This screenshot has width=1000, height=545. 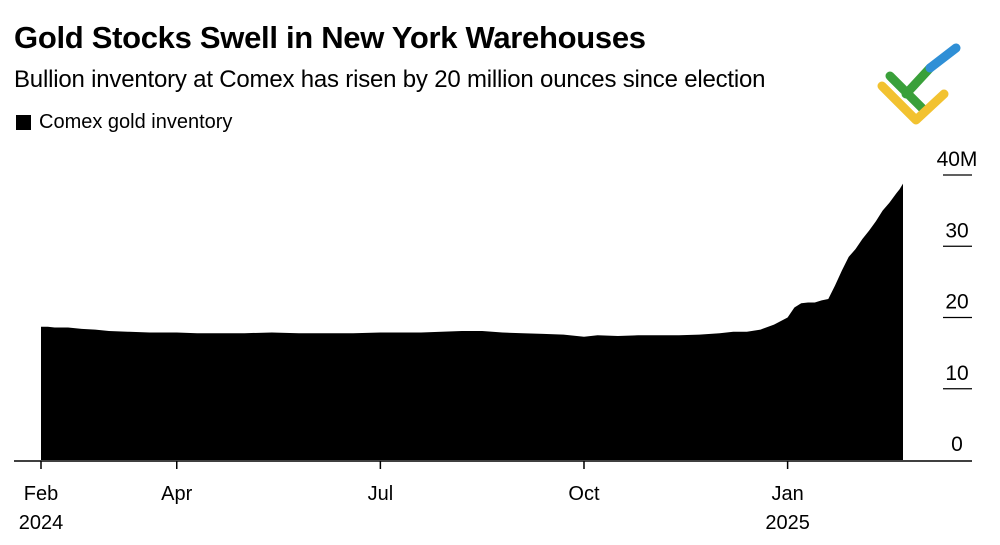 I want to click on x-tick-label: Jan, so click(x=787, y=494).